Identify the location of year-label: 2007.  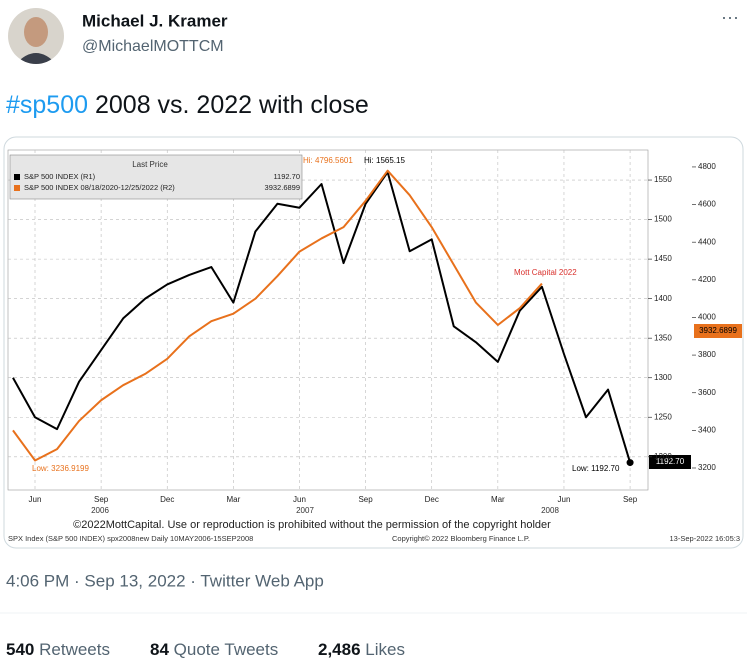
(305, 510).